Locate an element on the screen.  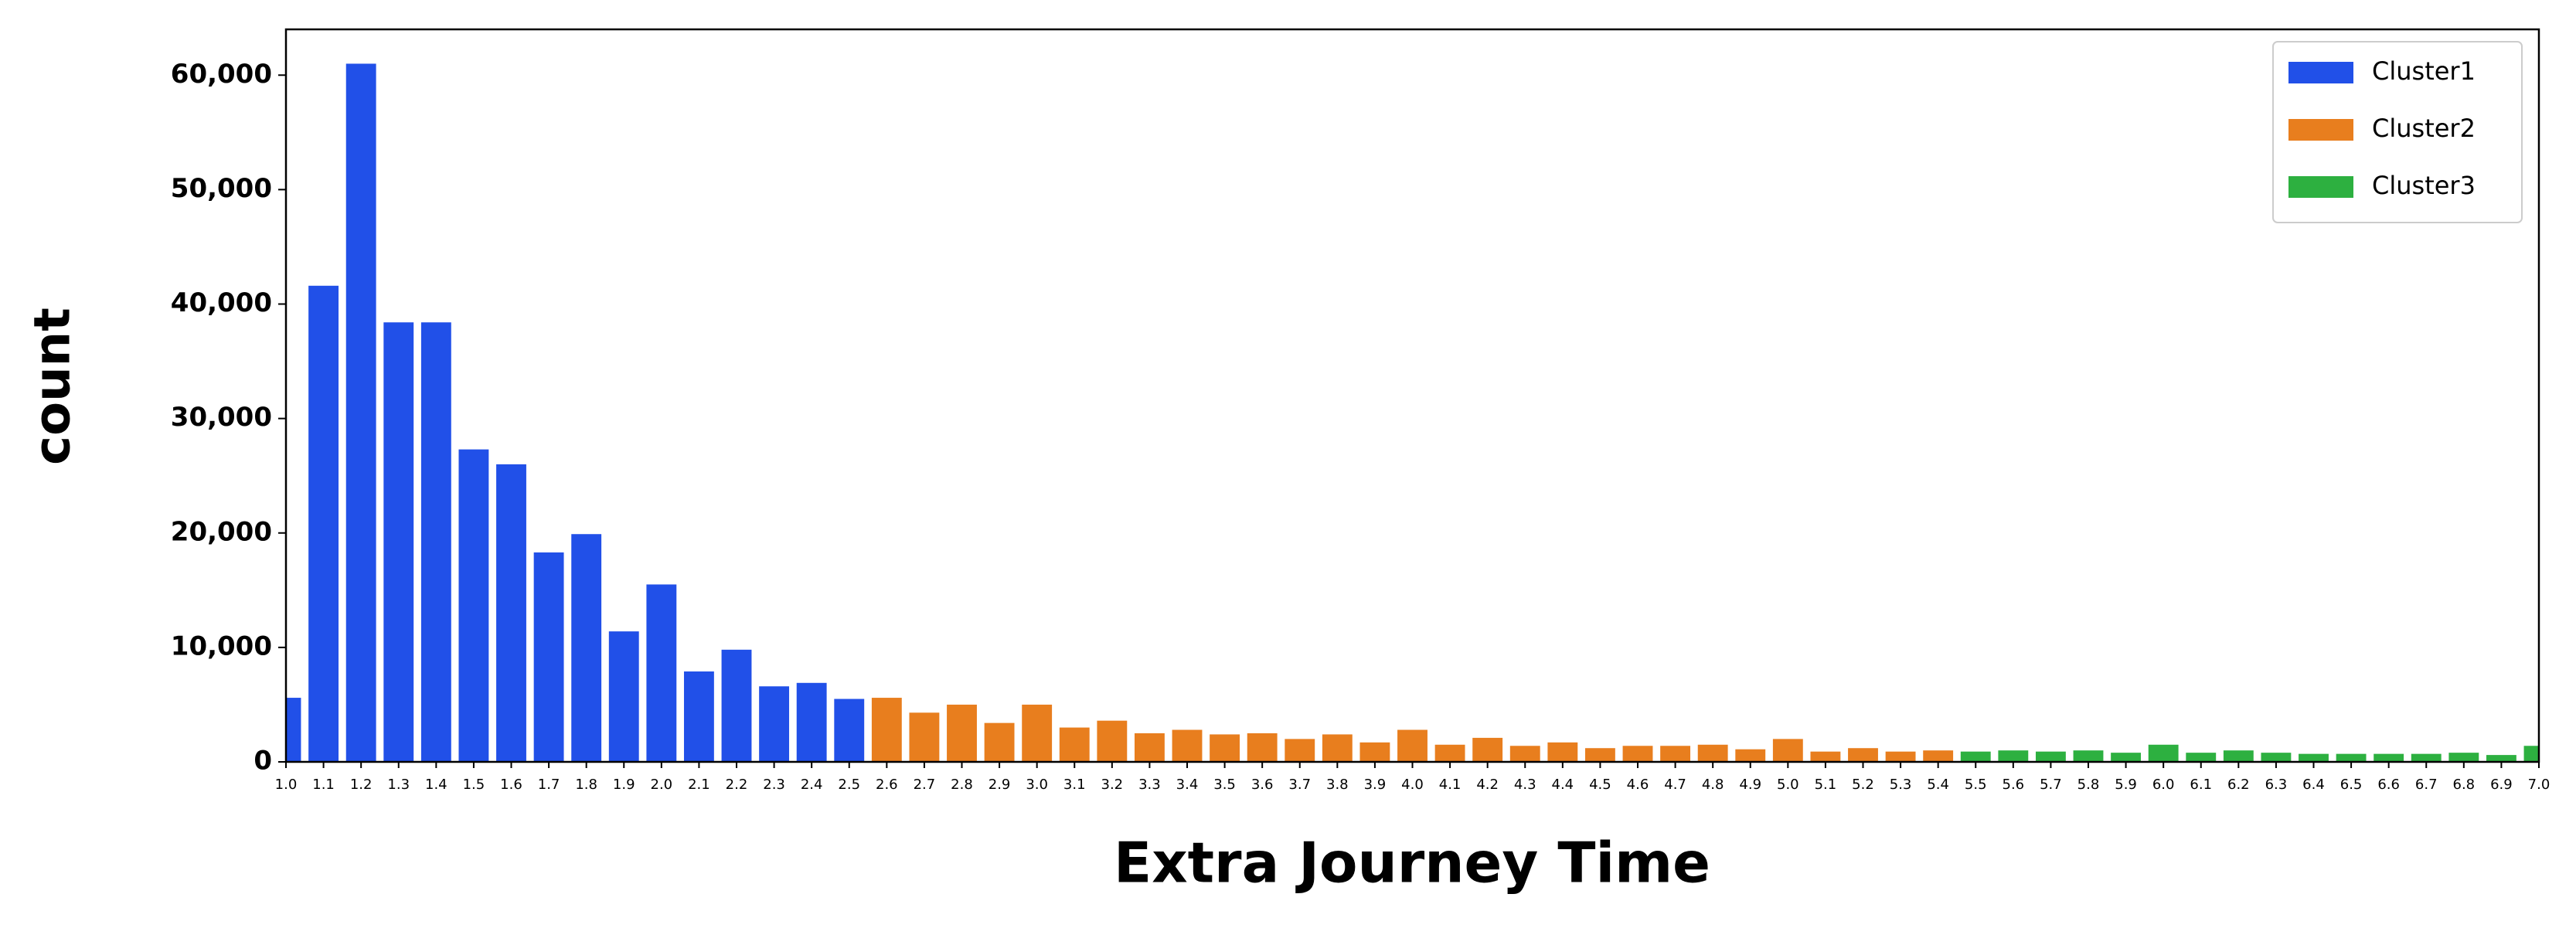
y-tick-label: 50,000 is located at coordinates (222, 188).